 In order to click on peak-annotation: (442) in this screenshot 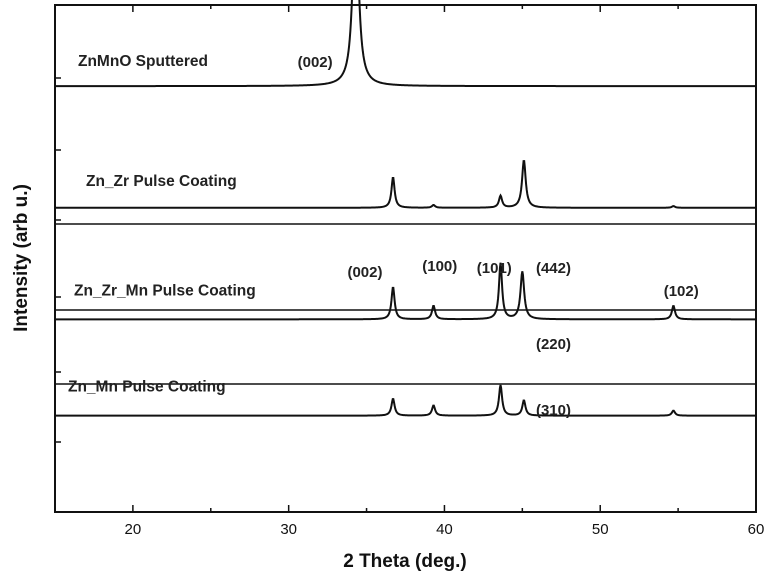, I will do `click(553, 268)`.